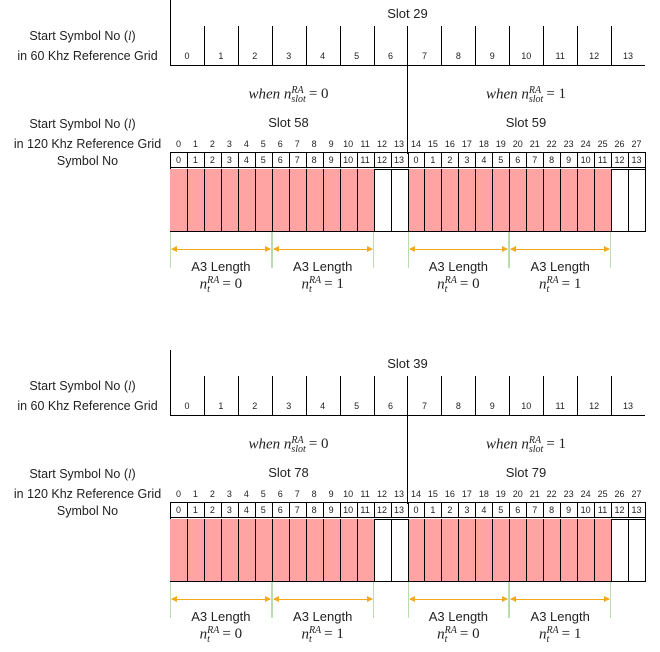  Describe the element at coordinates (407, 152) in the screenshot. I see `row-120-top` at that location.